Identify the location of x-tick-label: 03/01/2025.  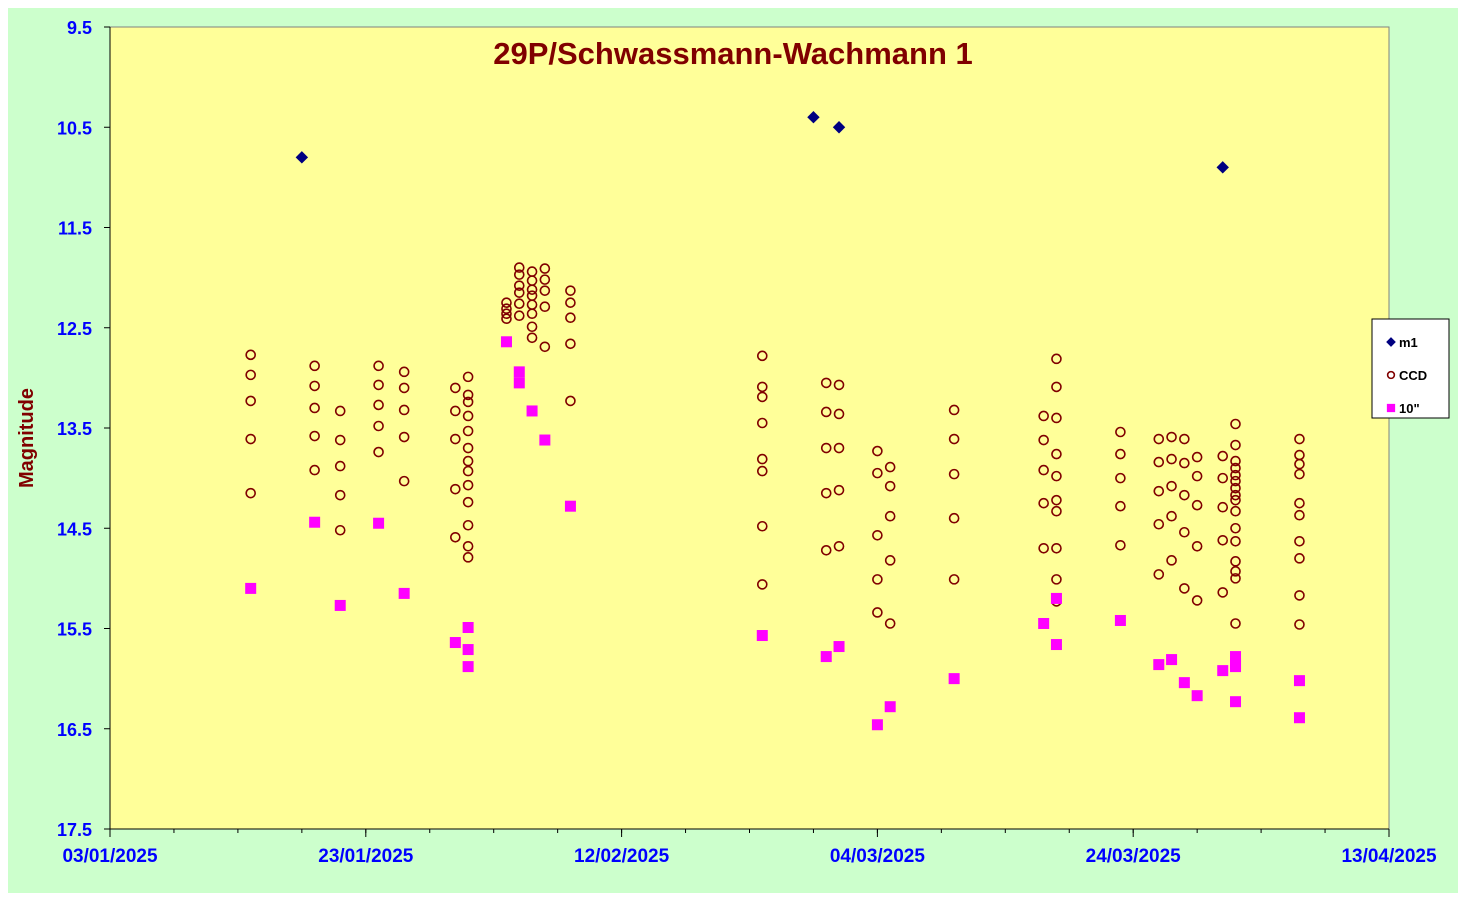
(110, 856).